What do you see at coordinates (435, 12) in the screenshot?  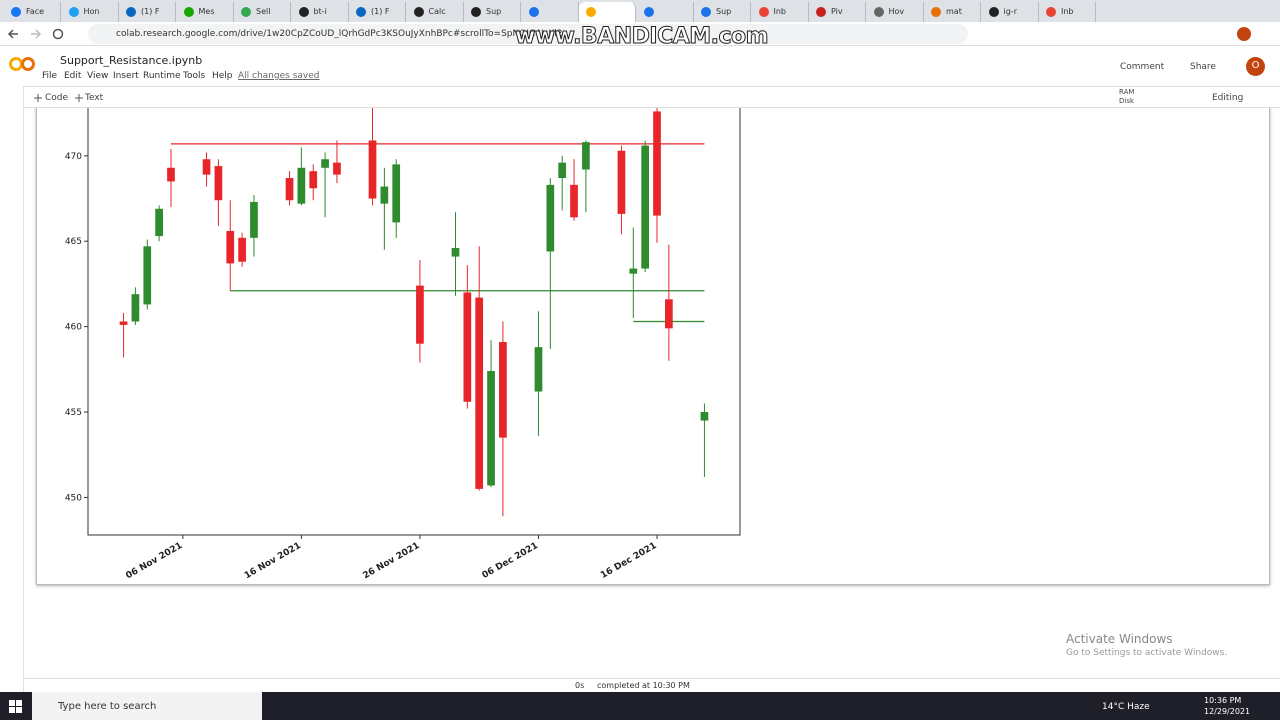 I see `browser-tab: Calc` at bounding box center [435, 12].